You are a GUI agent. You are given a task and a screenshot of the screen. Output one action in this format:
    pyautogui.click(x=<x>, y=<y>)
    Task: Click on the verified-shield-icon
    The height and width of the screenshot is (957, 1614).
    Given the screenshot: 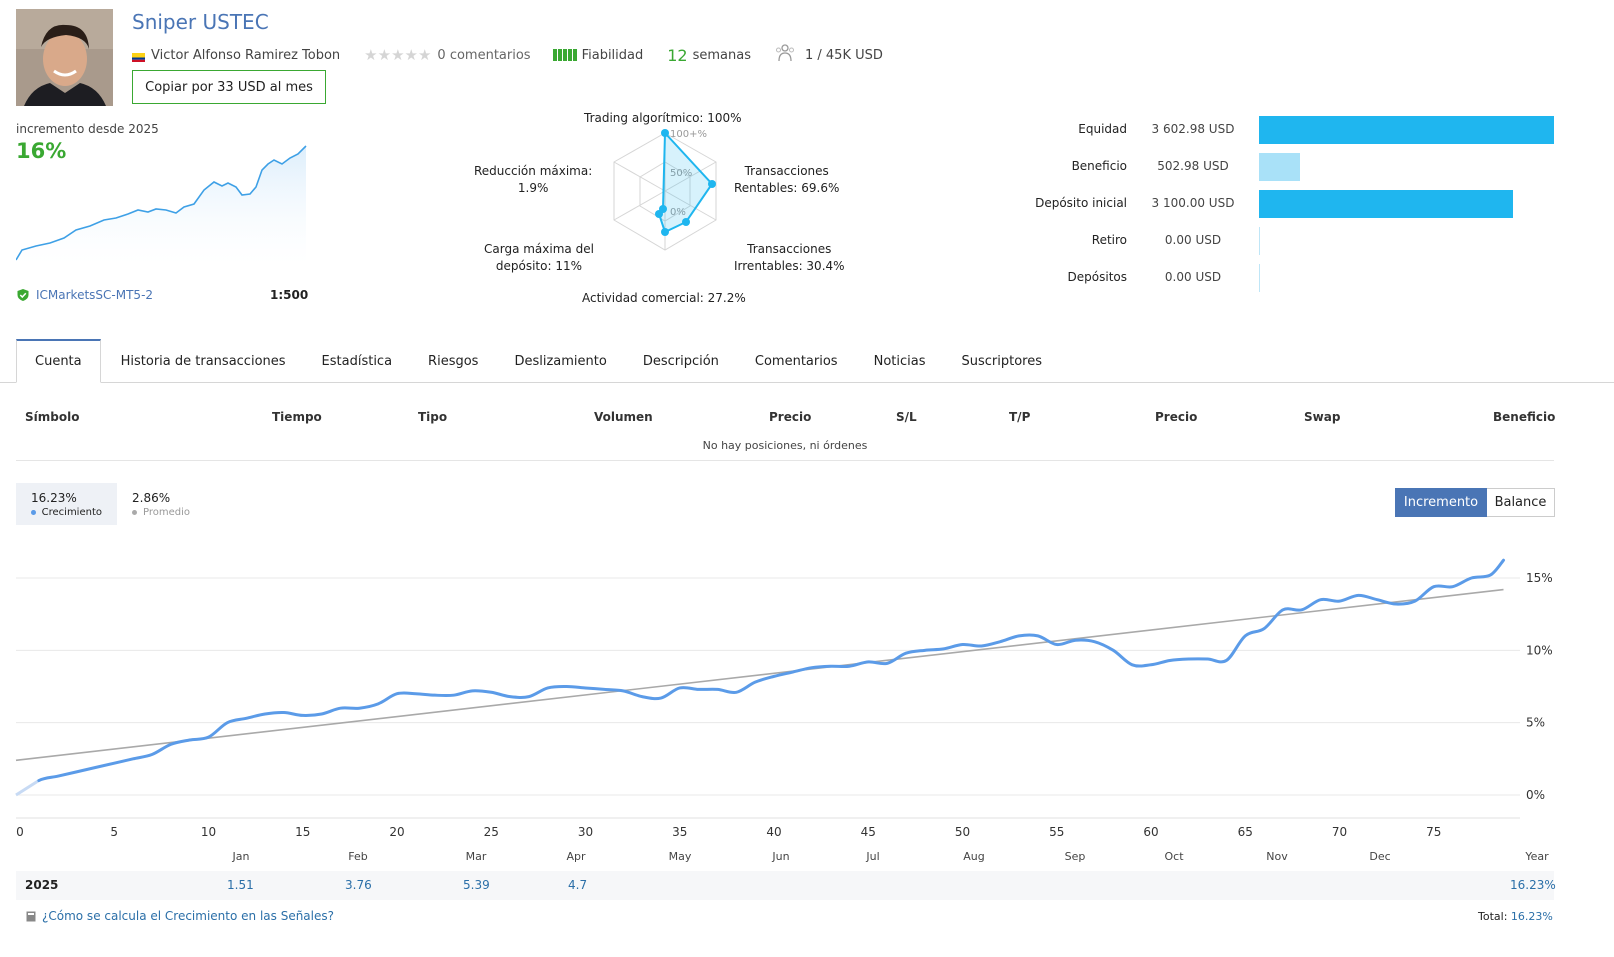 What is the action you would take?
    pyautogui.click(x=23, y=295)
    